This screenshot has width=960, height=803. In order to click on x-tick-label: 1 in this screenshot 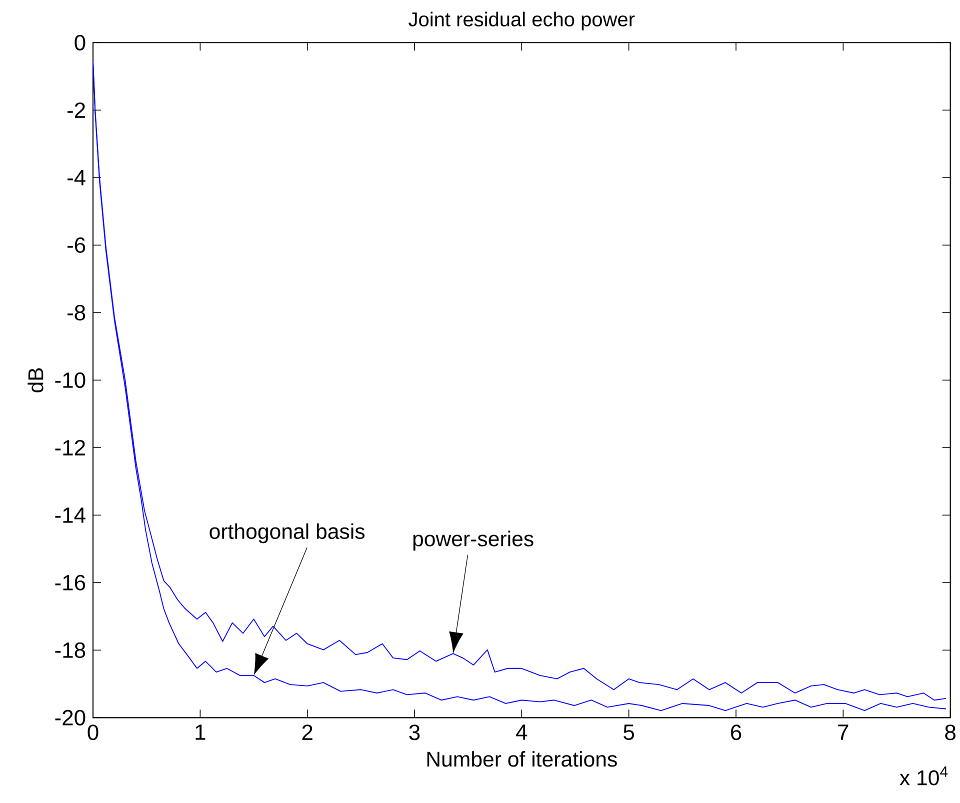, I will do `click(201, 732)`.